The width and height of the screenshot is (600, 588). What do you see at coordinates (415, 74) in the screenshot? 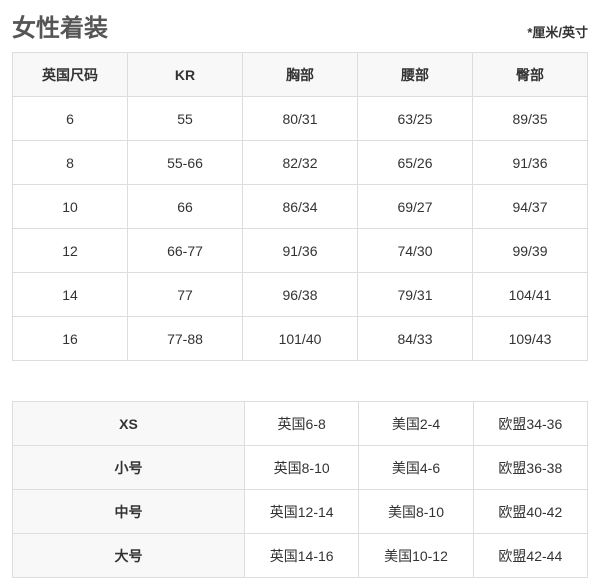
I see `column-header: 腰部` at bounding box center [415, 74].